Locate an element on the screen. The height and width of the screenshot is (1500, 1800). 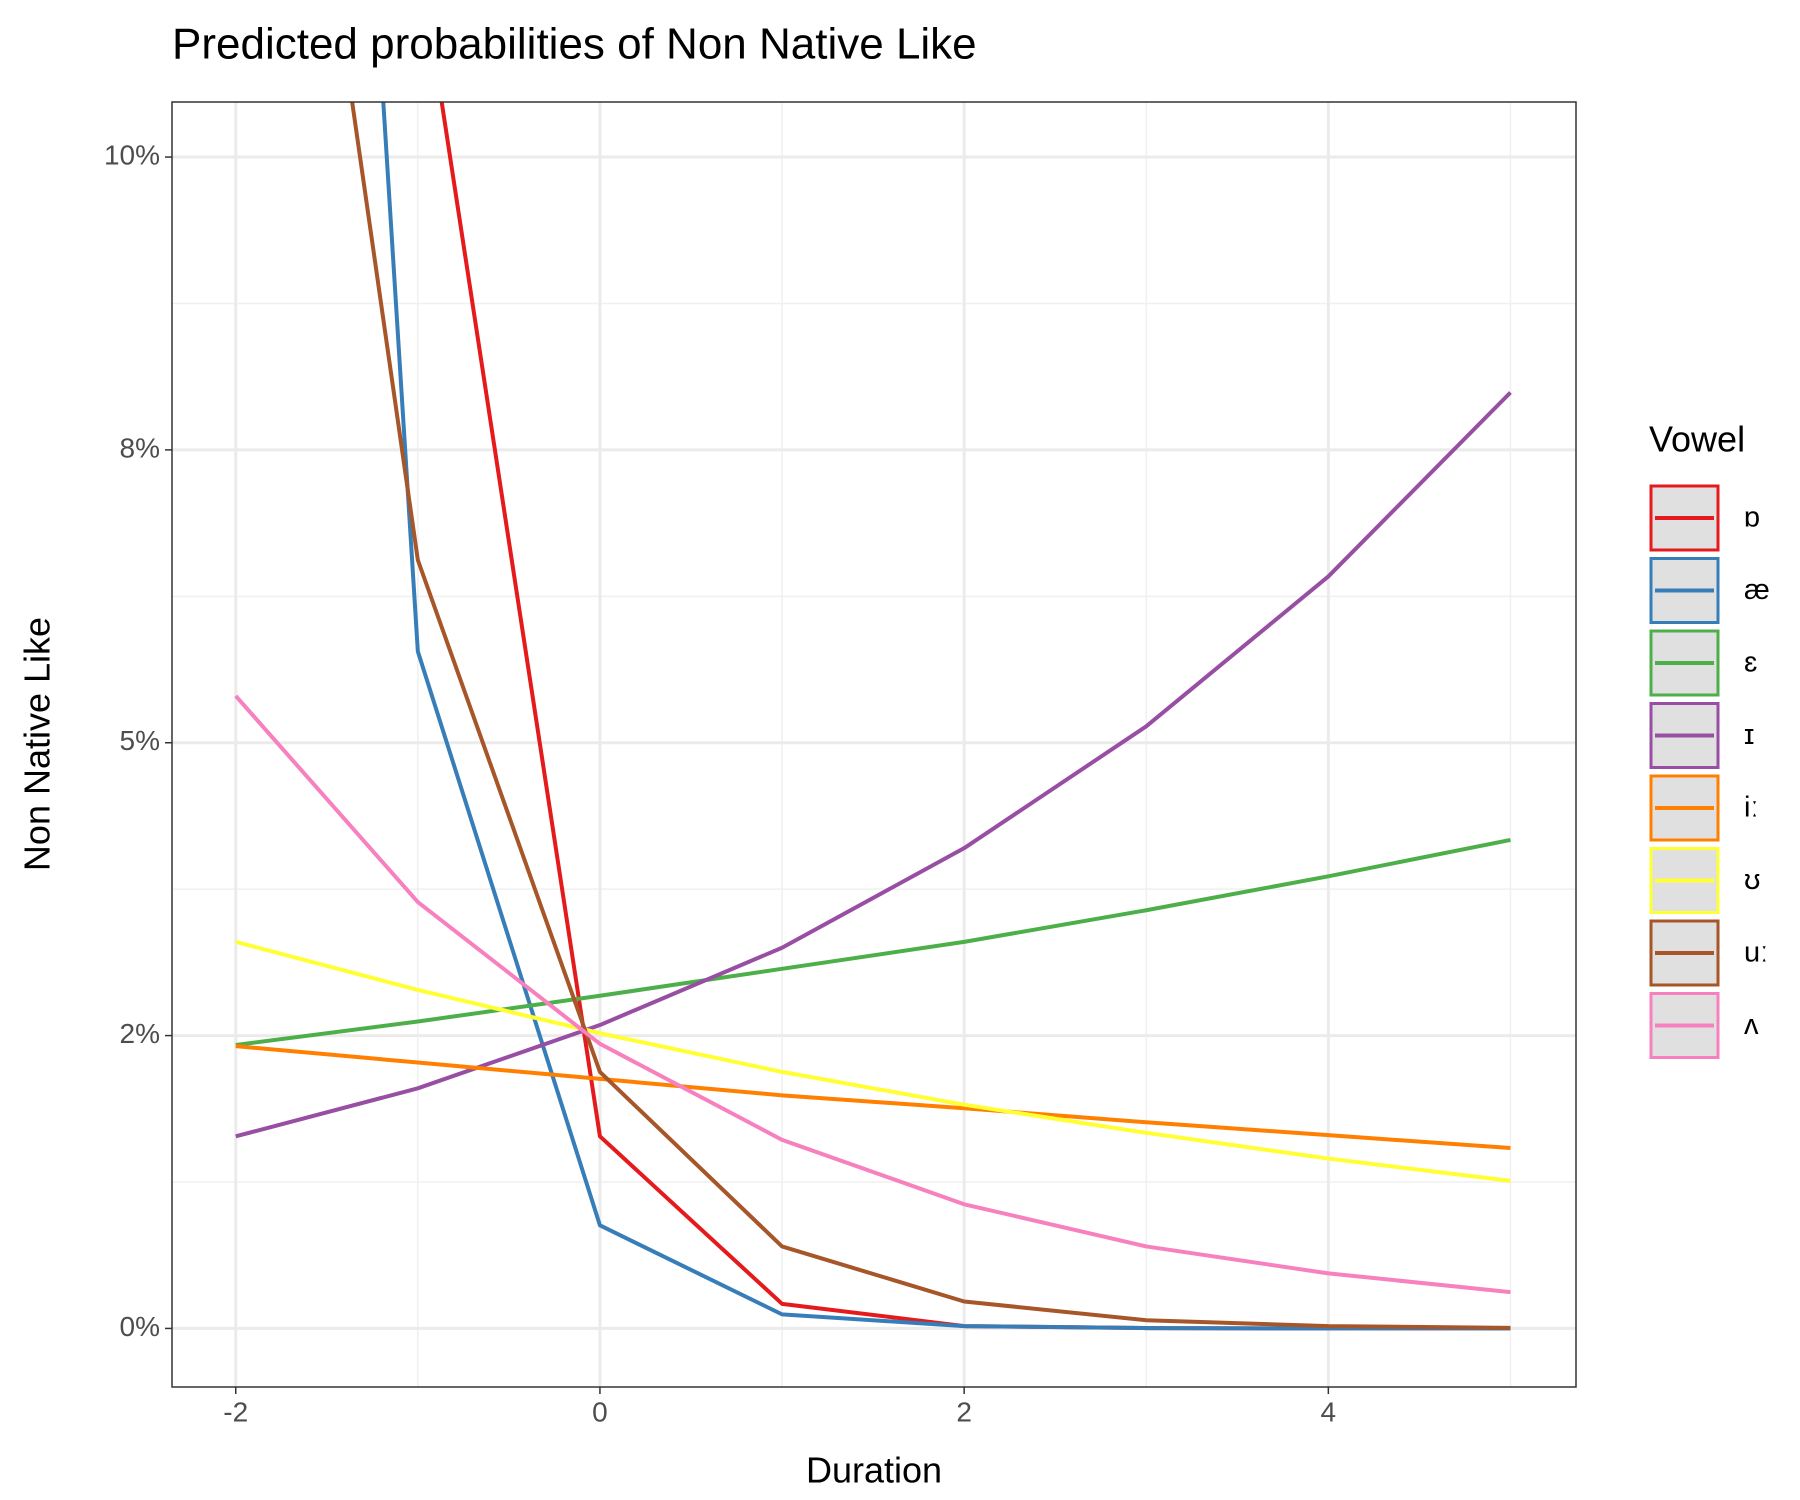
legend-label: ɪ is located at coordinates (1749, 735).